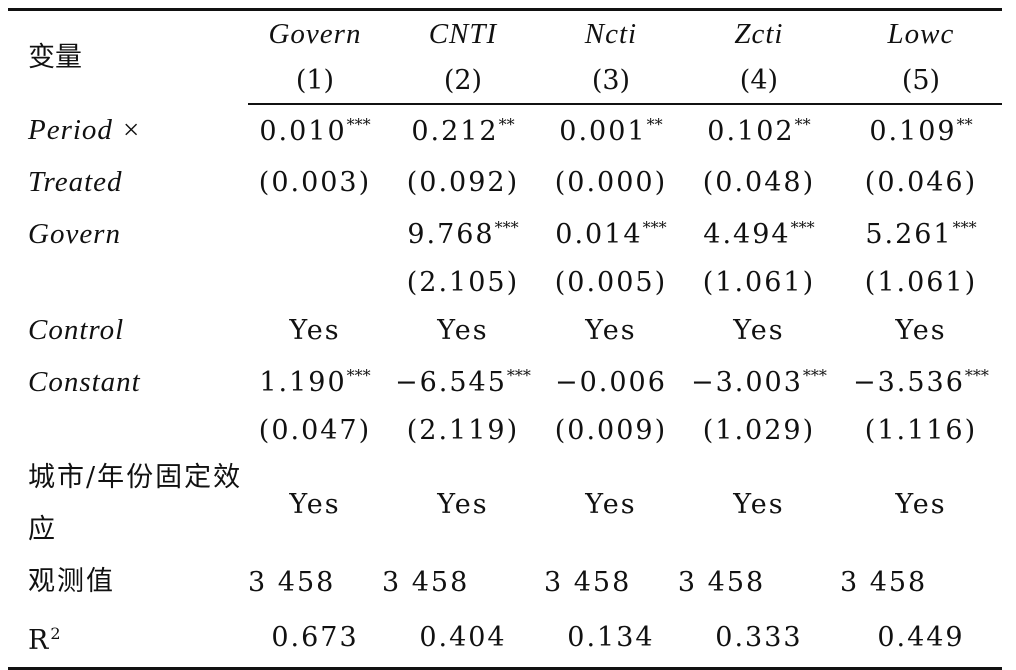 Image resolution: width=1016 pixels, height=670 pixels. I want to click on cell-value: (0.009), so click(611, 430).